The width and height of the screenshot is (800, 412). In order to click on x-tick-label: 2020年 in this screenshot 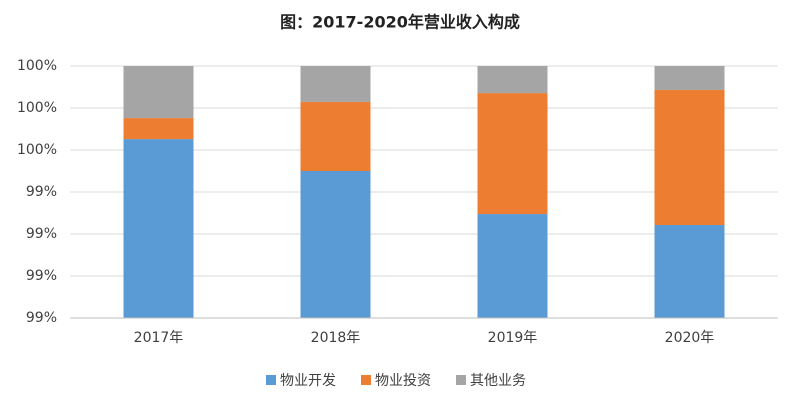, I will do `click(690, 338)`.